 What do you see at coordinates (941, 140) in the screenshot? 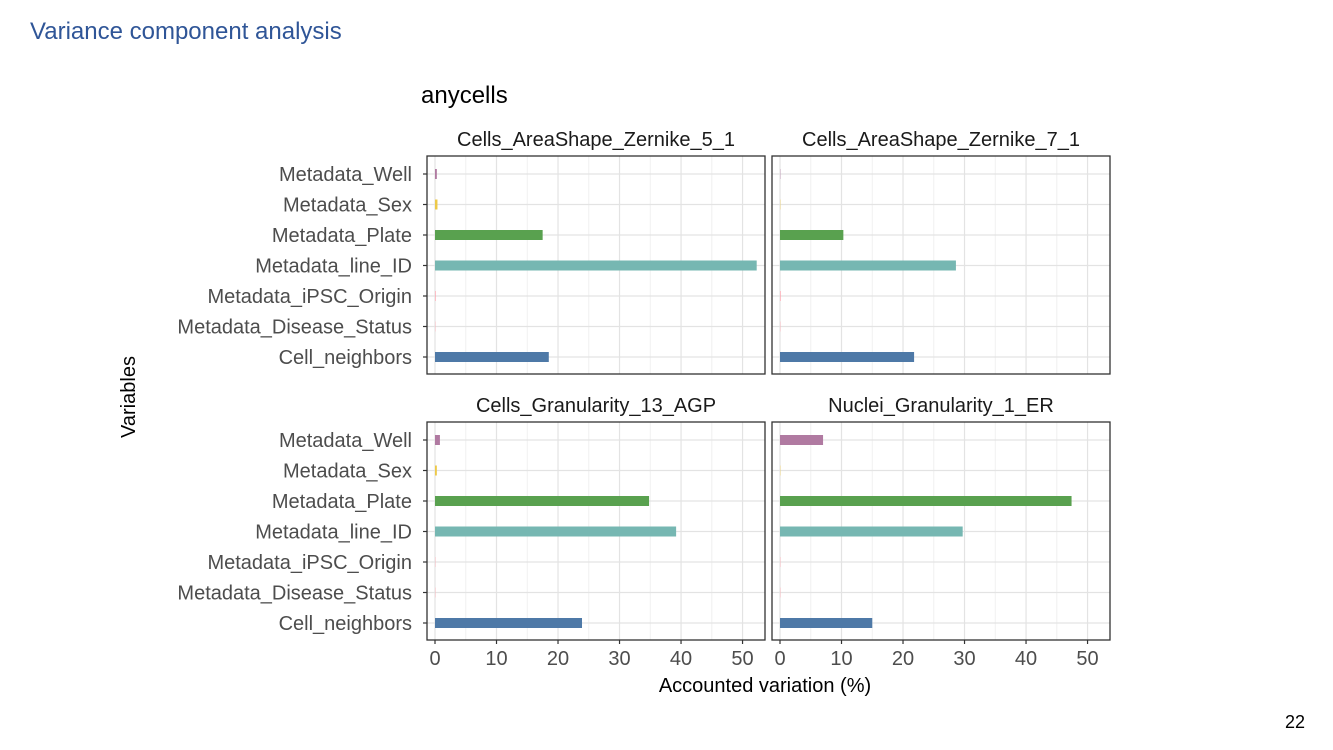
I see `panel-title: Cells_AreaShape_Zernike_7_1` at bounding box center [941, 140].